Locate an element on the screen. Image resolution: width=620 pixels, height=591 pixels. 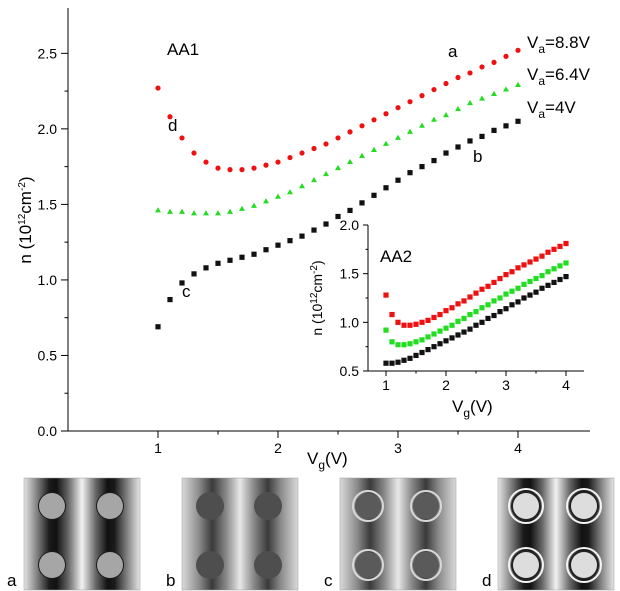
x-tick-label: 3 is located at coordinates (506, 385).